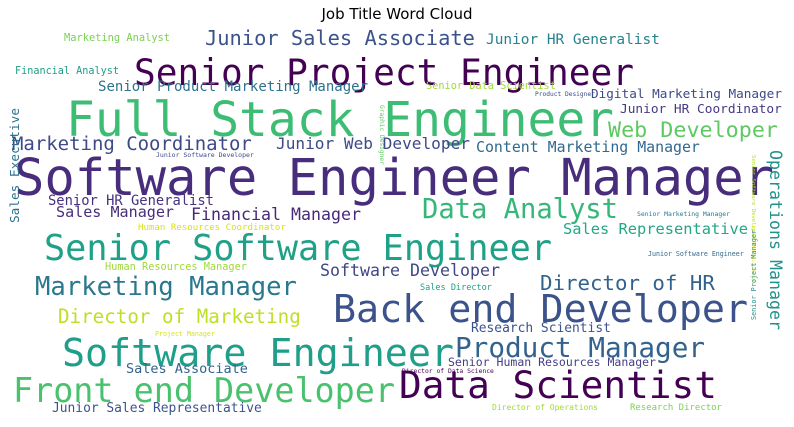 The image size is (794, 427). What do you see at coordinates (540, 309) in the screenshot?
I see `word-back-end-developer: Back end Developer` at bounding box center [540, 309].